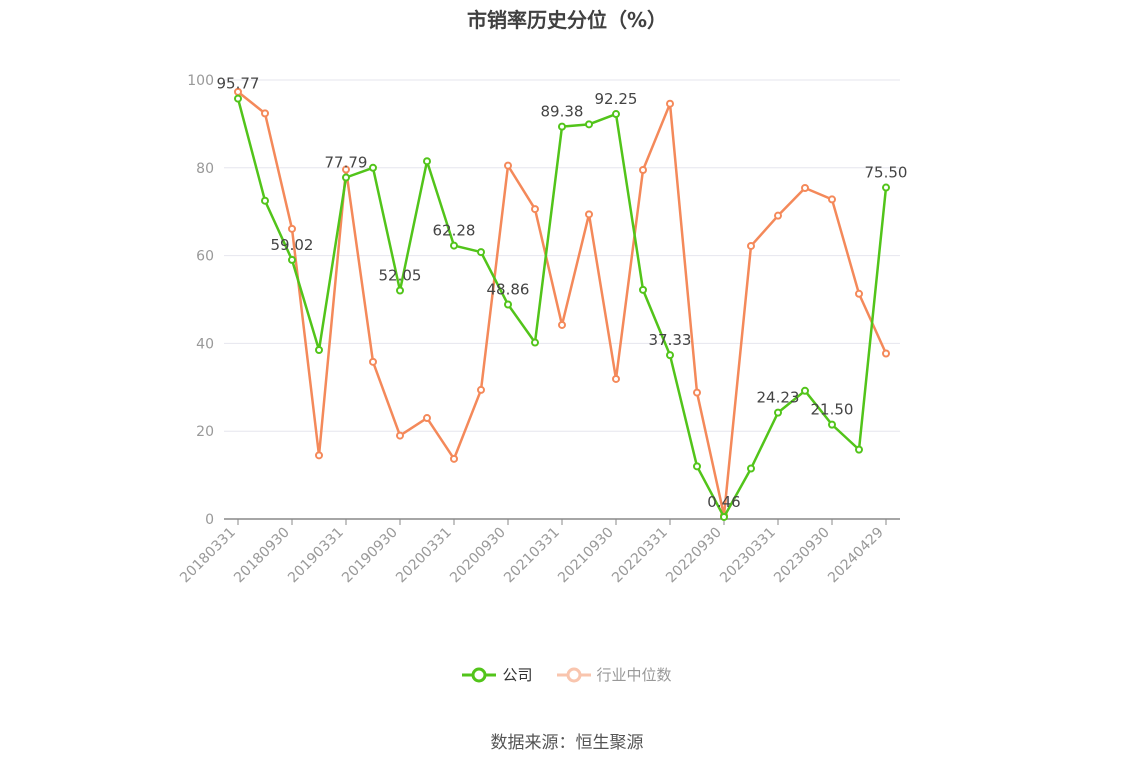 This screenshot has width=1134, height=766. I want to click on data-label: 59.02, so click(292, 245).